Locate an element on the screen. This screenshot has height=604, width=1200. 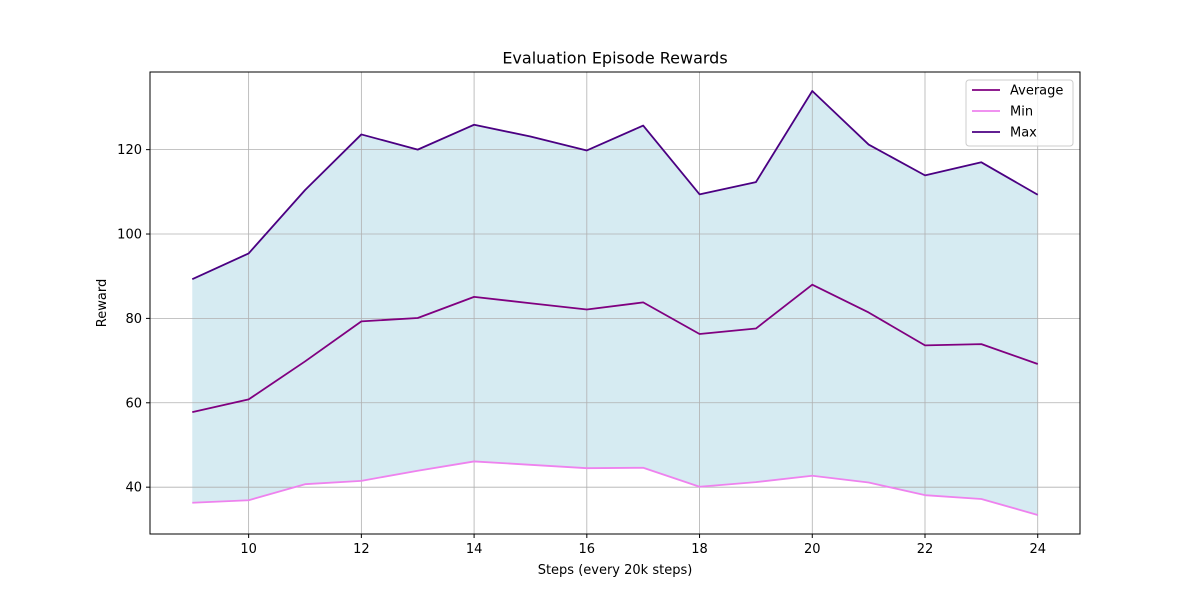
x-tick-label: 18 is located at coordinates (699, 549).